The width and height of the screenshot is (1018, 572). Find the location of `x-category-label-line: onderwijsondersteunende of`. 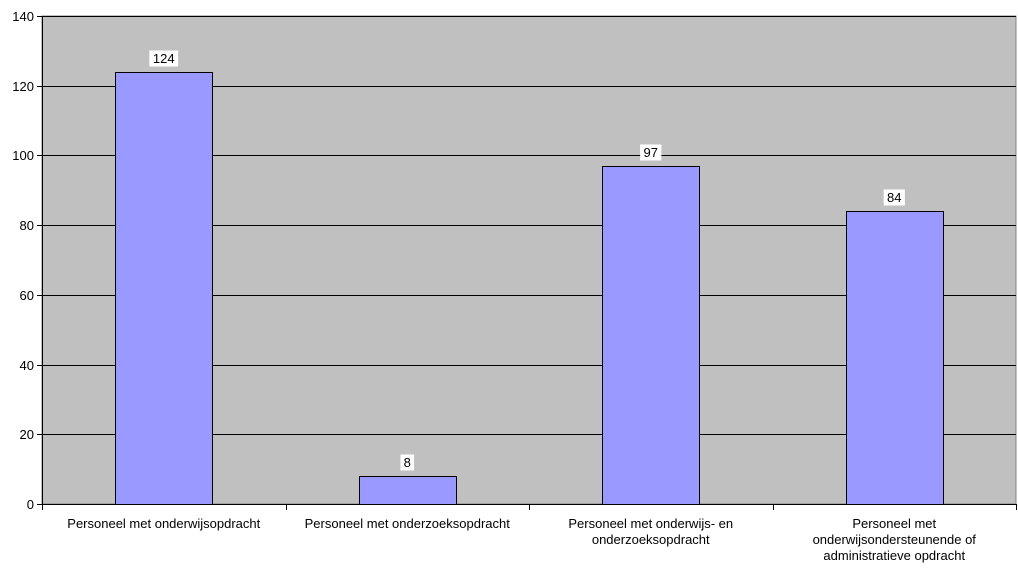

x-category-label-line: onderwijsondersteunende of is located at coordinates (895, 539).